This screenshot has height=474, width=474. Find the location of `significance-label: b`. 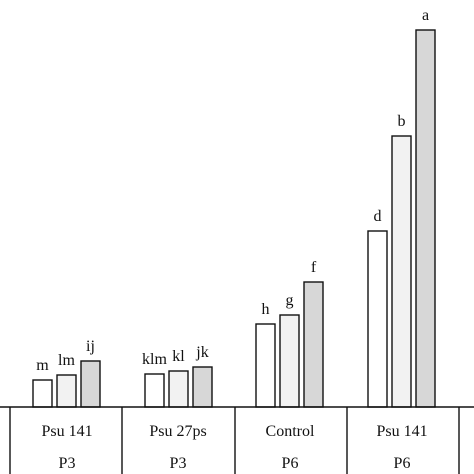

significance-label: b is located at coordinates (402, 121).